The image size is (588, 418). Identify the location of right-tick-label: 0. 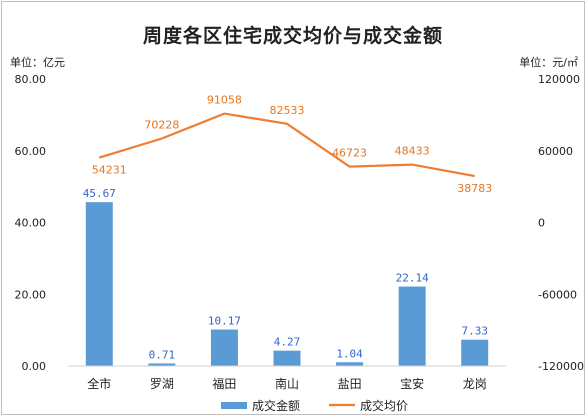
(541, 223).